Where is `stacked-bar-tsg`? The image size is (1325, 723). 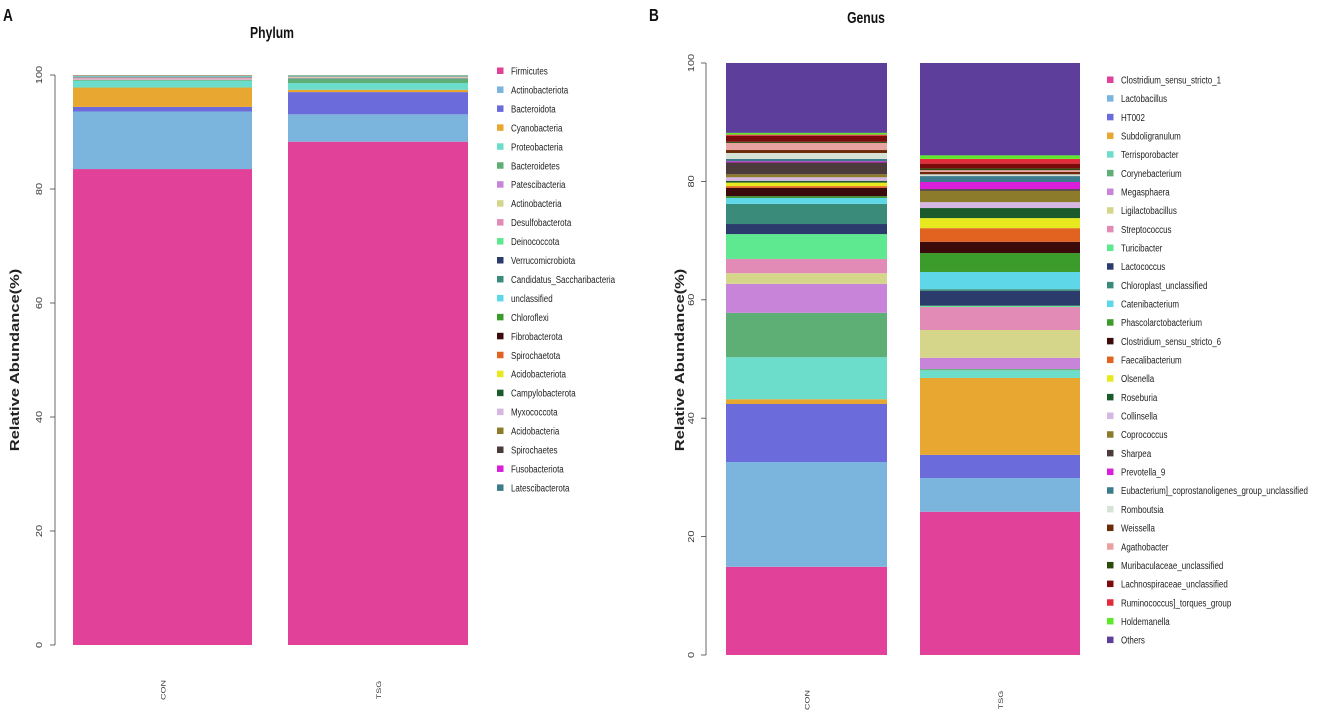
stacked-bar-tsg is located at coordinates (1000, 359).